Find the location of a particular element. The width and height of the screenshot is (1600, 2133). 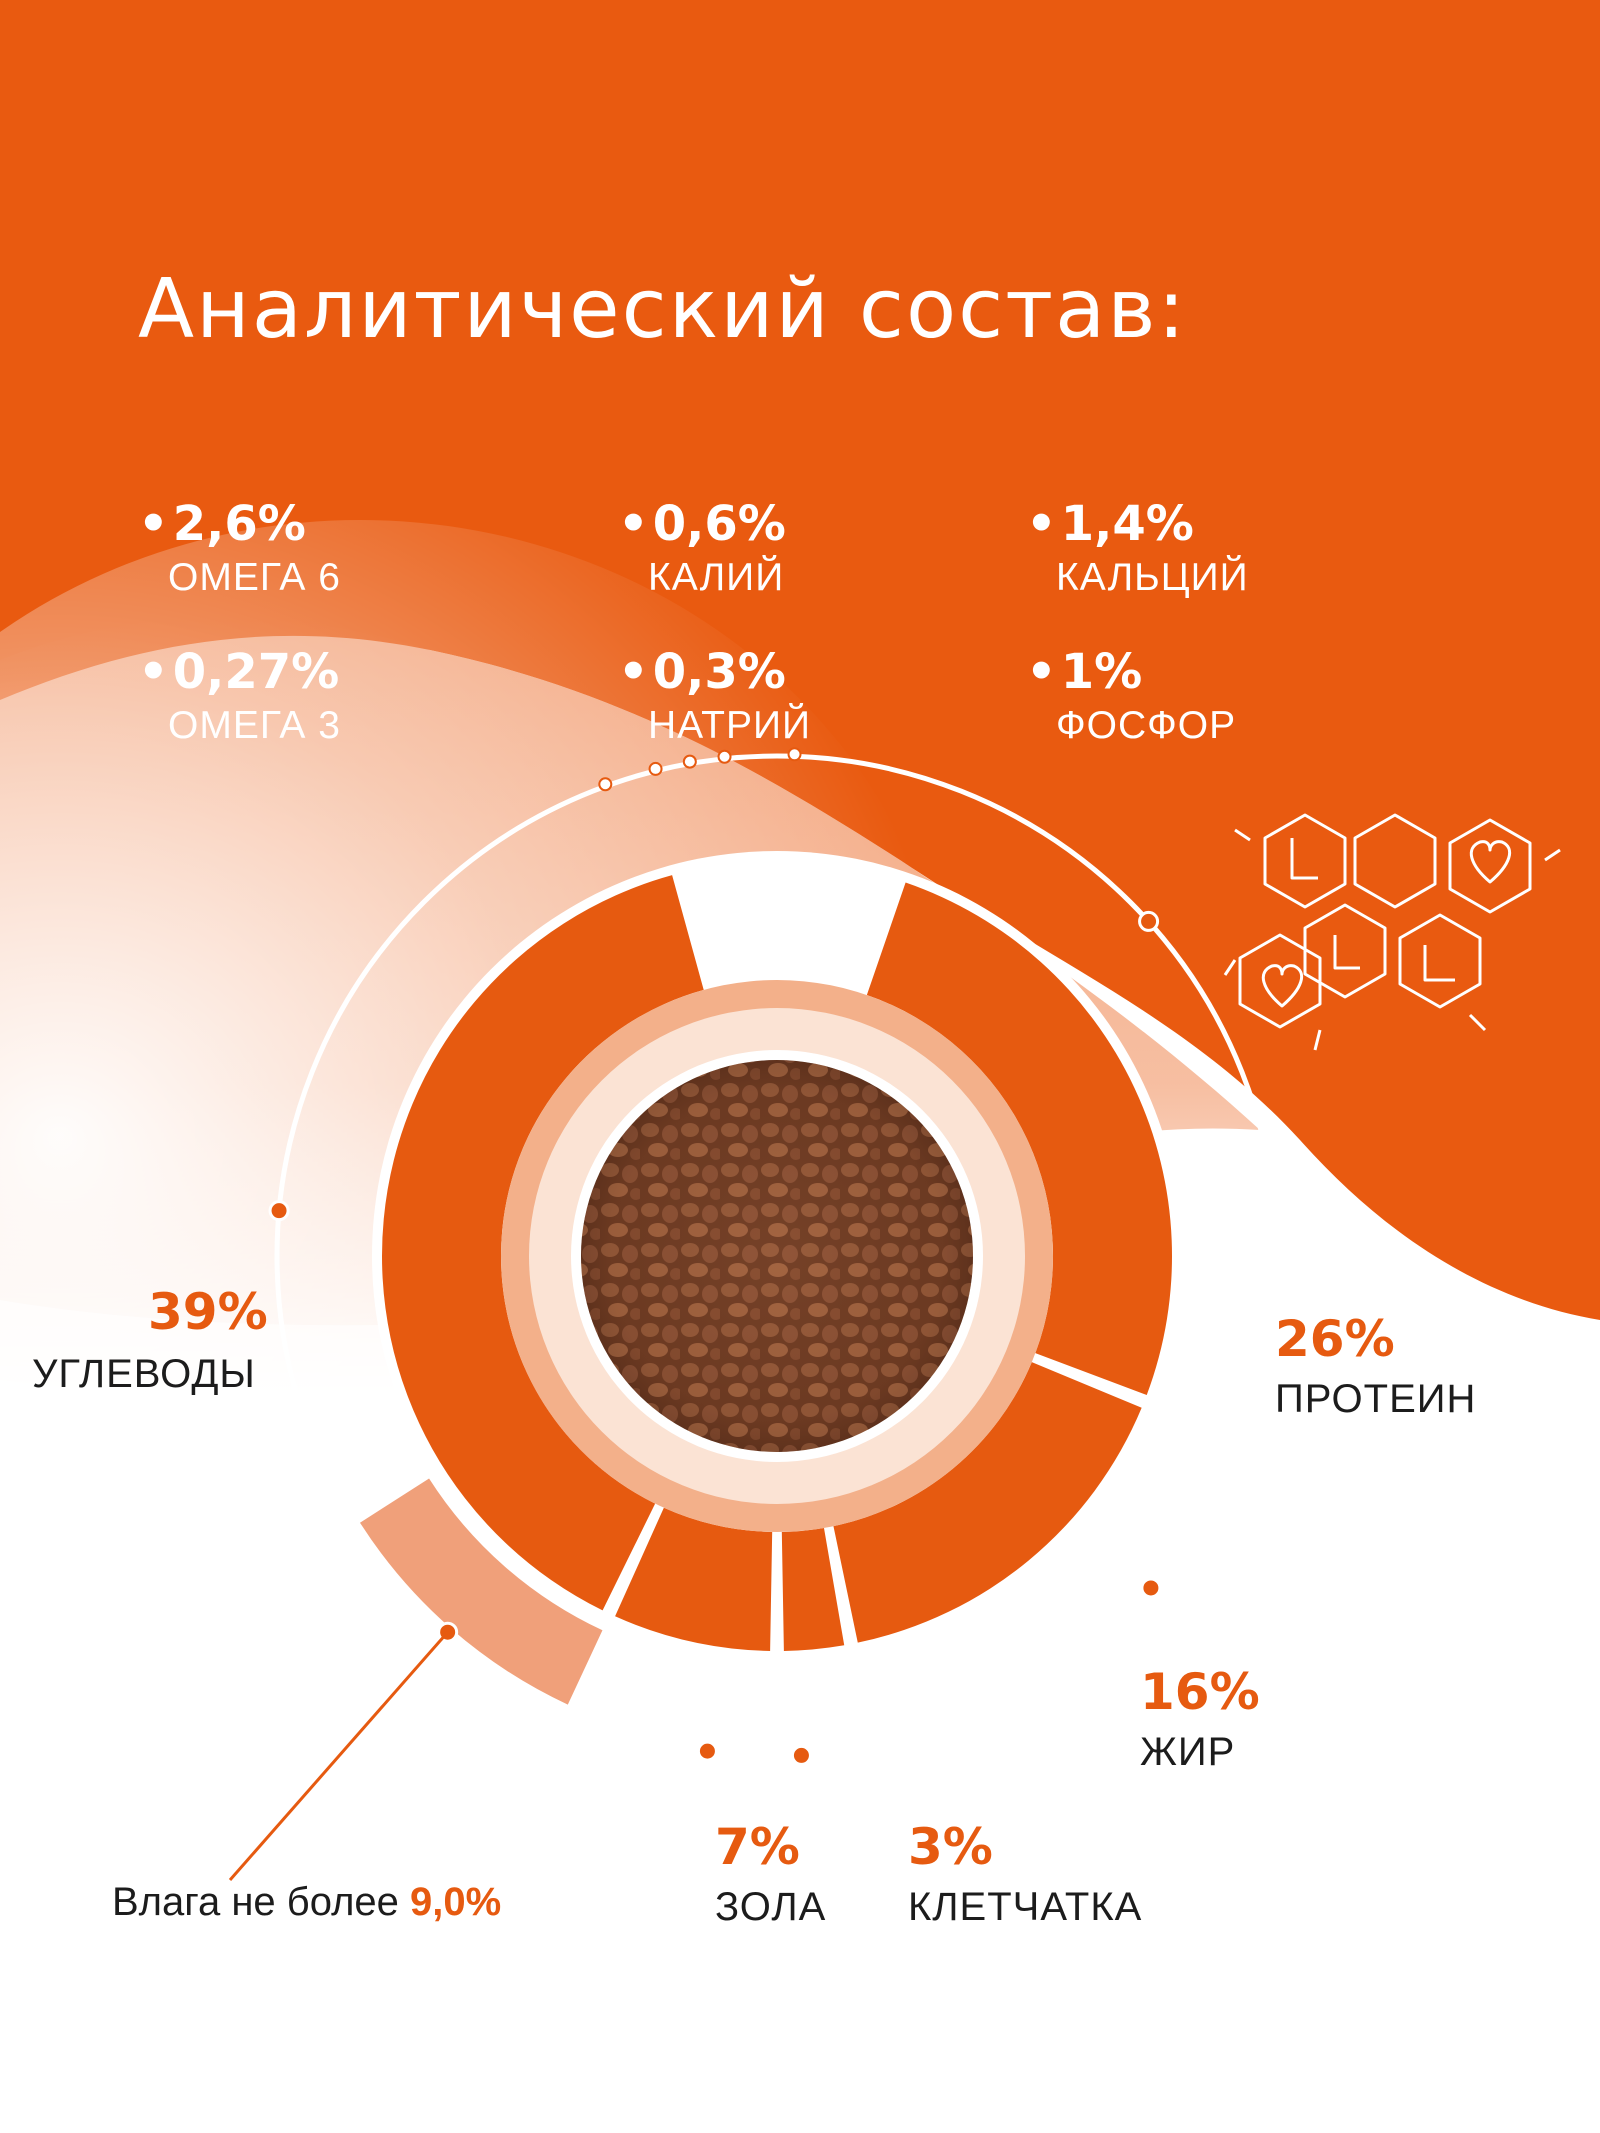

stat-potassium: •0,6% КАЛИЙ is located at coordinates (702, 550).